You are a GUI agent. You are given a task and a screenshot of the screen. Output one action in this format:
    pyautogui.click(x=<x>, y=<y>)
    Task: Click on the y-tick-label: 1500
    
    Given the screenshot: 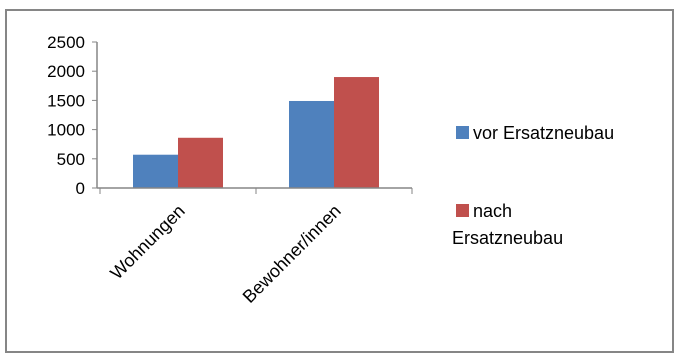 What is the action you would take?
    pyautogui.click(x=66, y=100)
    